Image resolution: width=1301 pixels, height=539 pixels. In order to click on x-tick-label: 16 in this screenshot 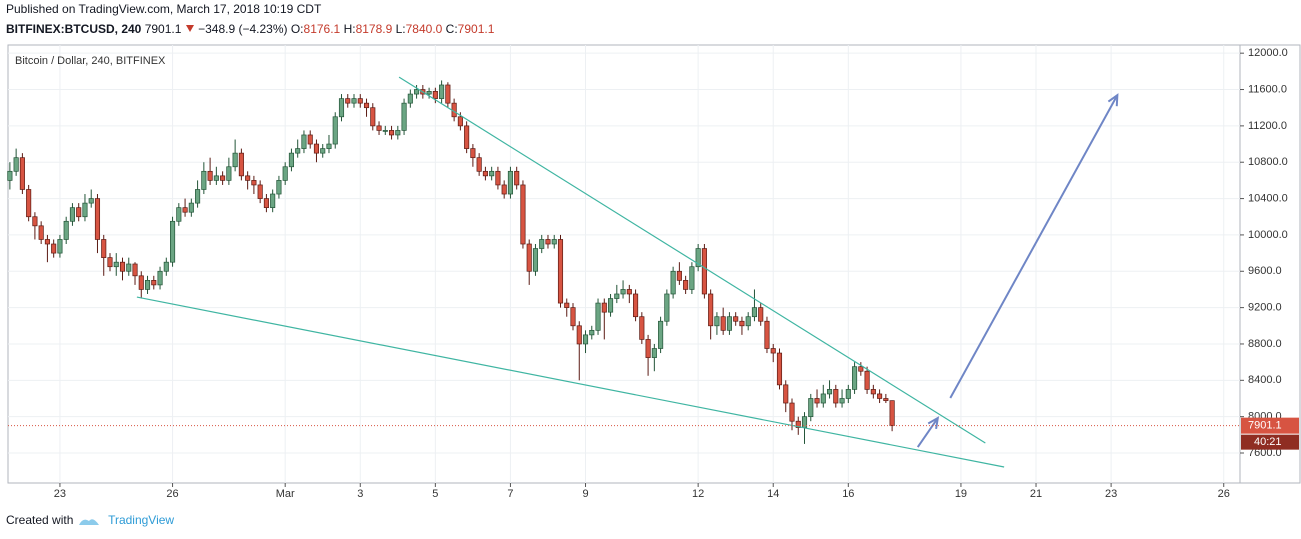, I will do `click(848, 494)`.